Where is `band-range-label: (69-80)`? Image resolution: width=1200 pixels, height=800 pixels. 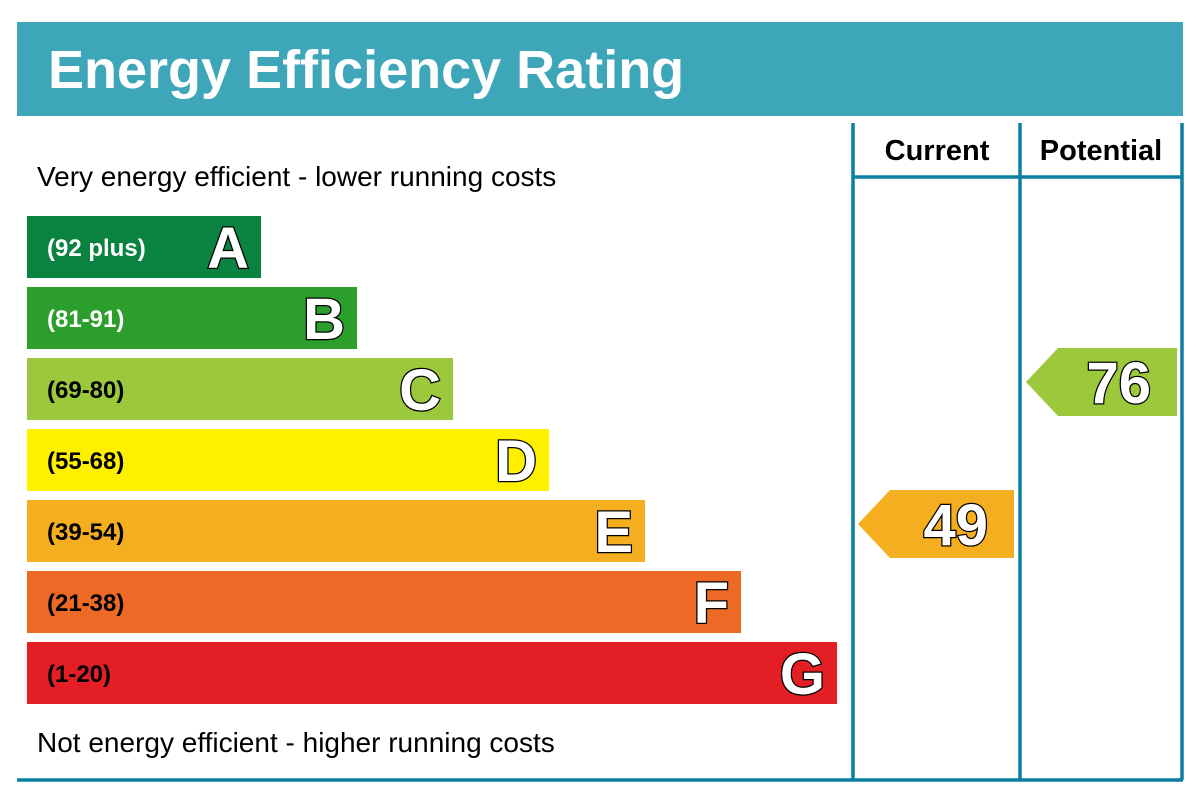
band-range-label: (69-80) is located at coordinates (85, 390).